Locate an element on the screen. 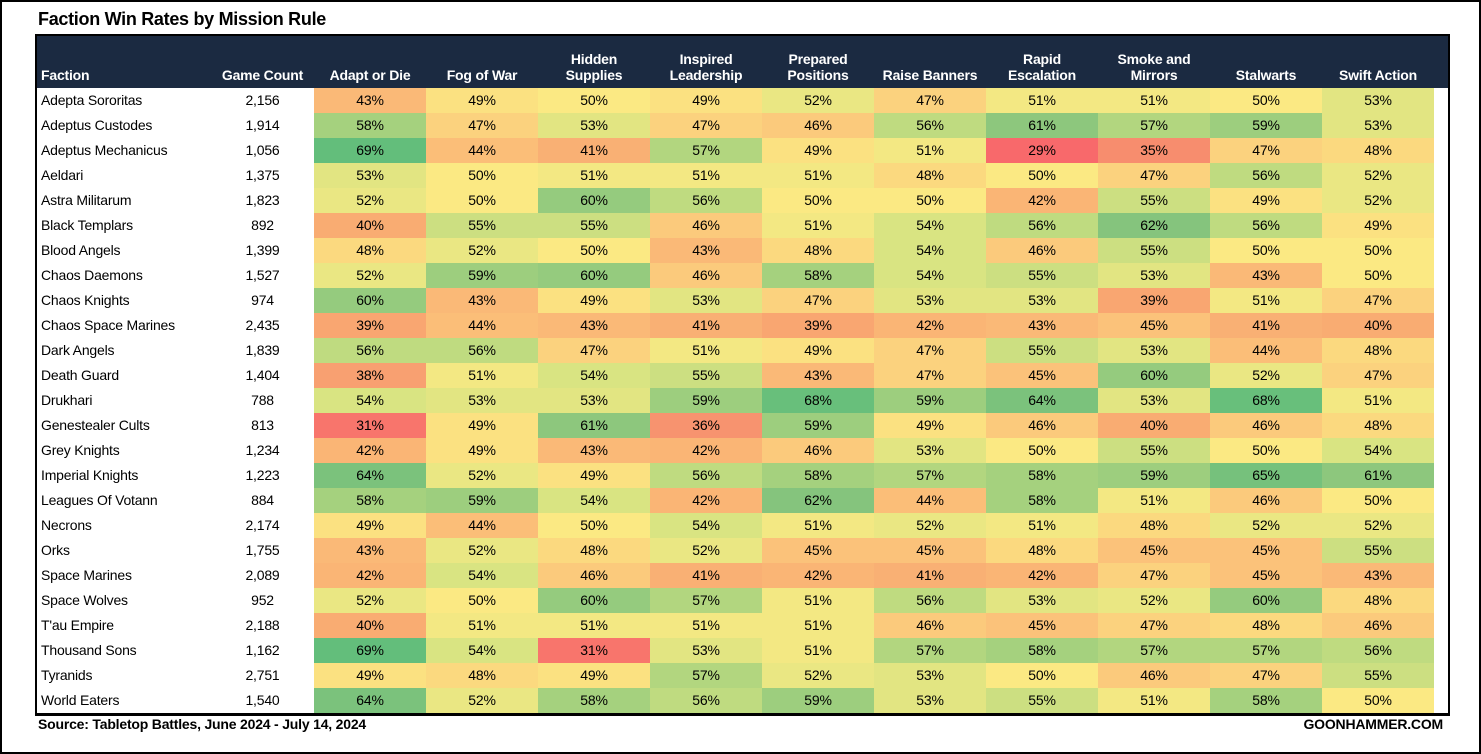  win-rate-cell: 43% is located at coordinates (1042, 325).